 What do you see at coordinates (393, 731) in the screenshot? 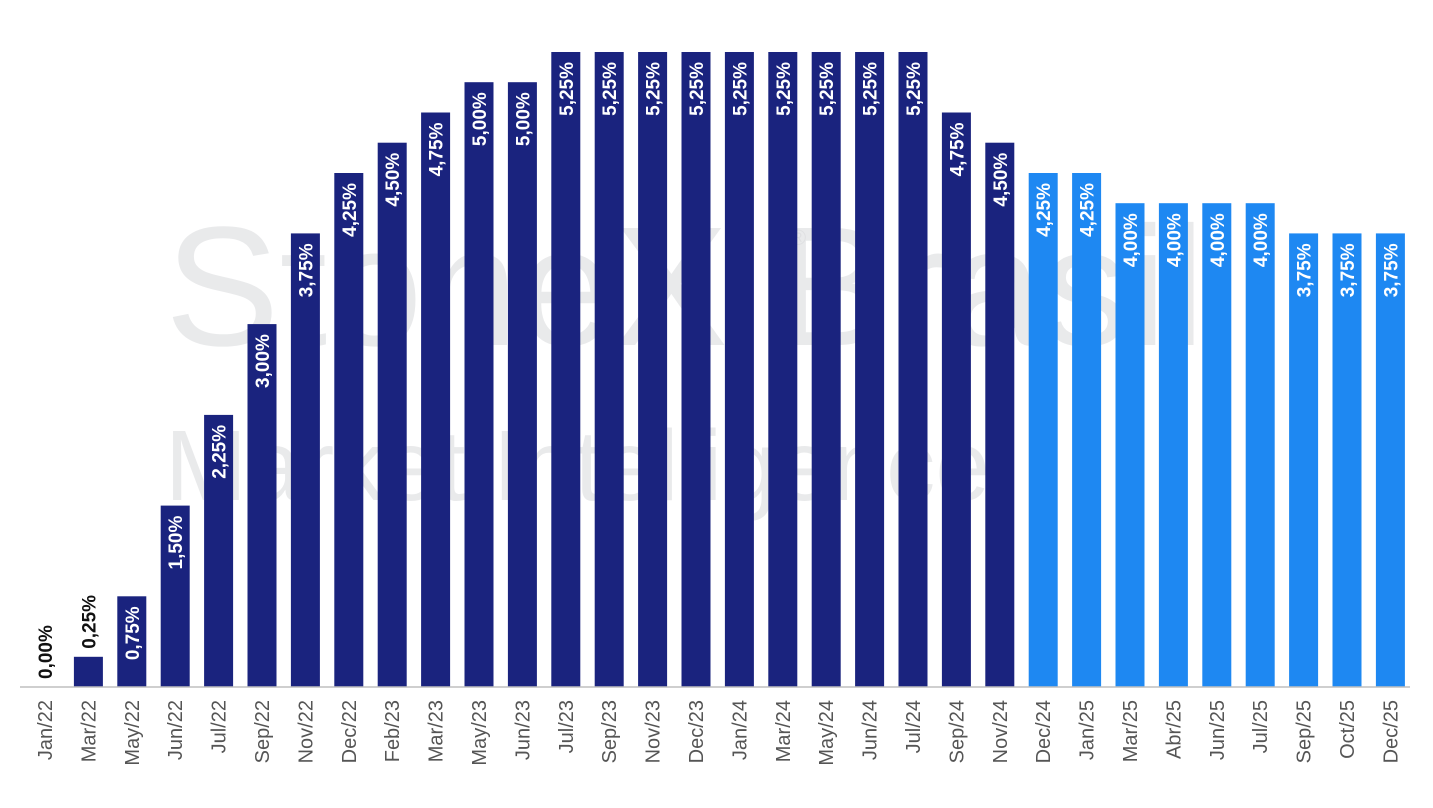
I see `x-tick-label-8: Feb/23` at bounding box center [393, 731].